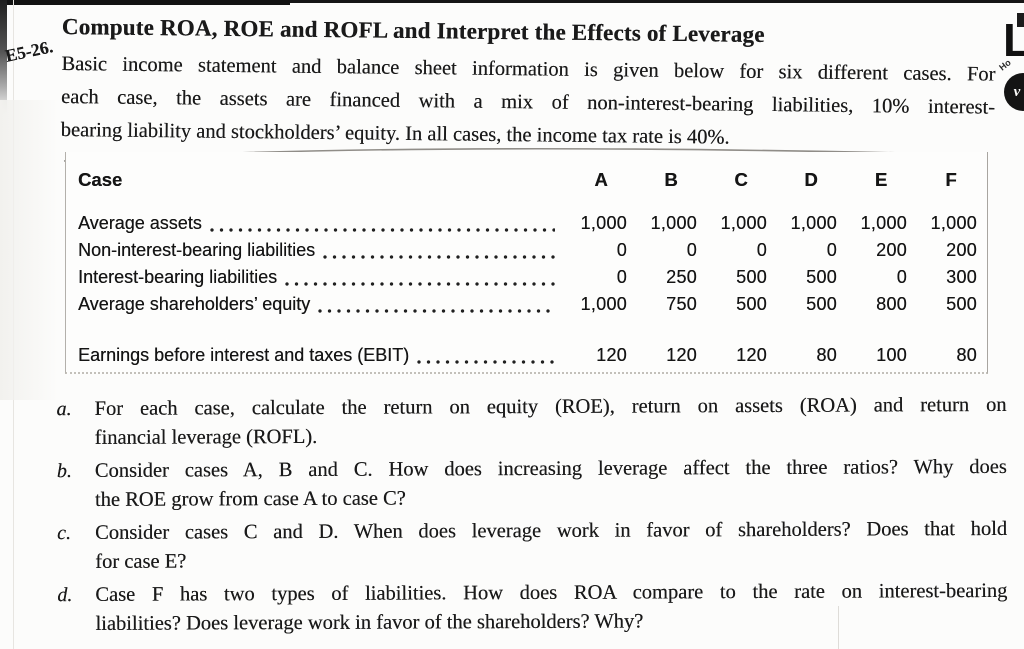 This screenshot has width=1024, height=649. What do you see at coordinates (601, 179) in the screenshot?
I see `column-header-a: A` at bounding box center [601, 179].